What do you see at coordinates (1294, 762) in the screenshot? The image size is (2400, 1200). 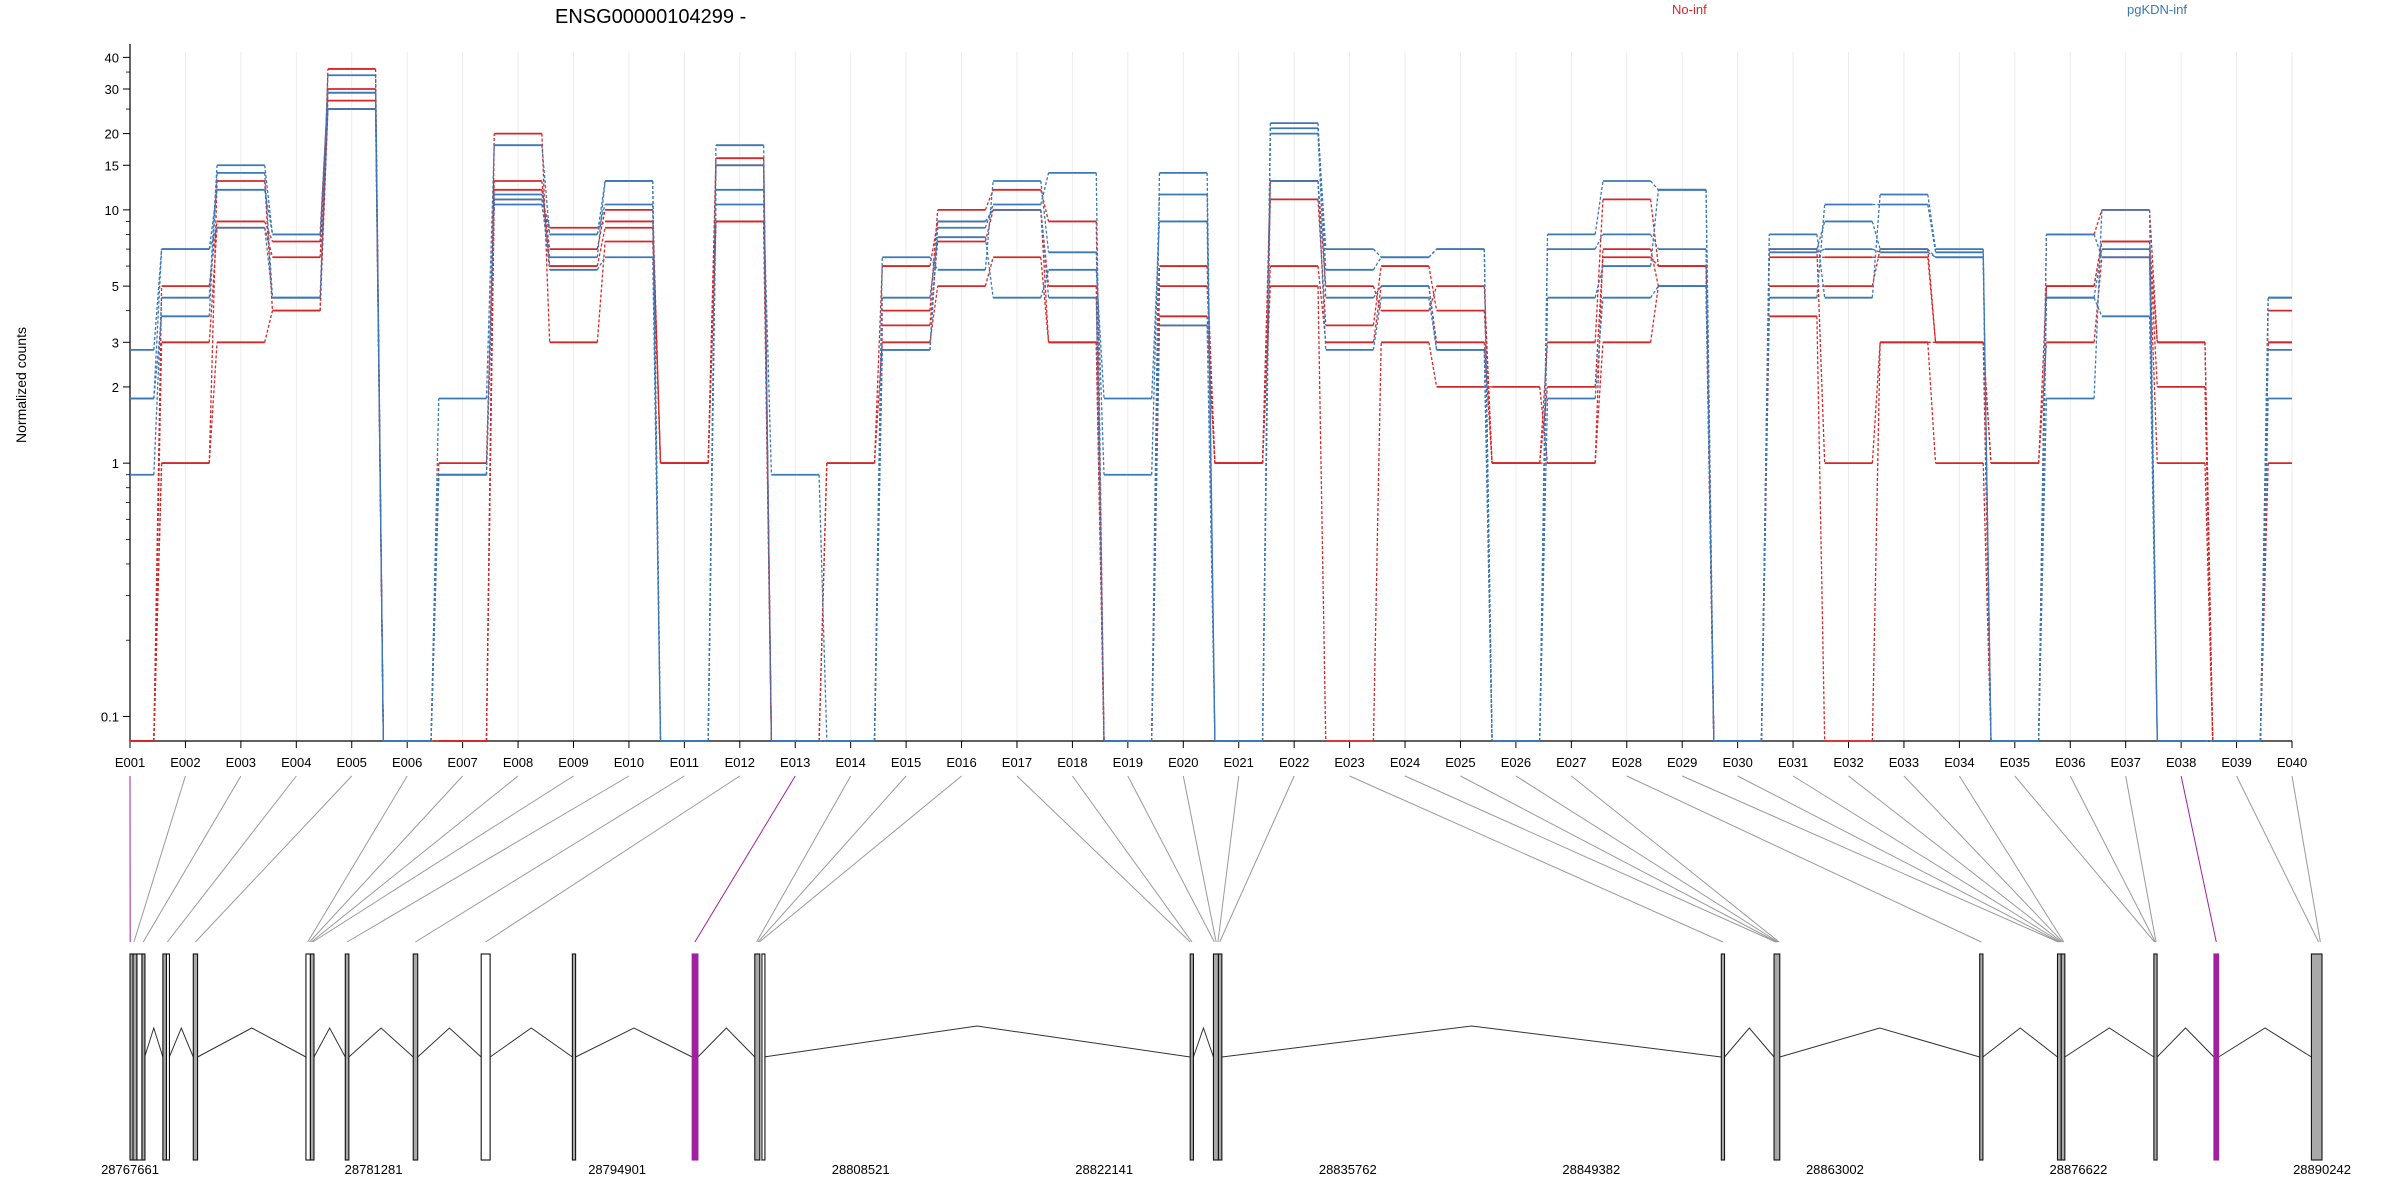 I see `x-tick-label-e022: E022` at bounding box center [1294, 762].